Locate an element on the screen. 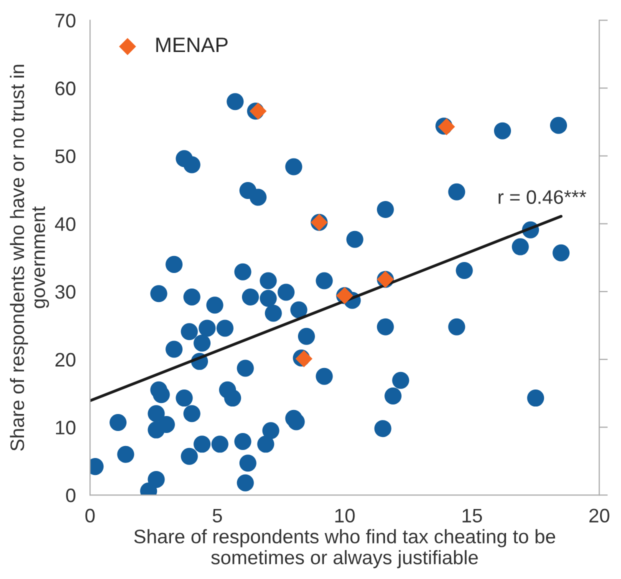 The height and width of the screenshot is (579, 621). x-axis-title: Share of respondents who find tax cheating to be sometimes or always justifiable is located at coordinates (345, 548).